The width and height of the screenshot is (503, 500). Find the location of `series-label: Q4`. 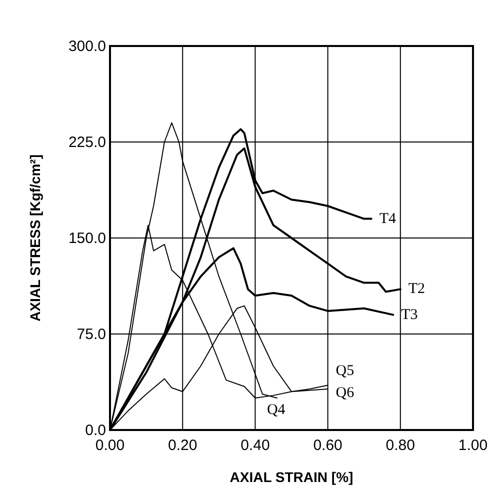

series-label: Q4 is located at coordinates (276, 410).